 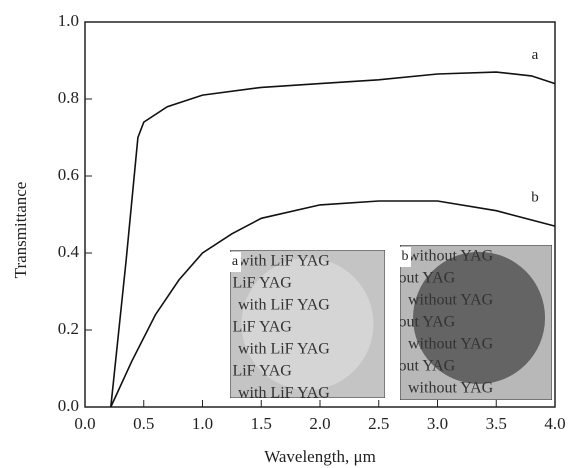 I want to click on x-tick-label: 1.0, so click(x=202, y=423).